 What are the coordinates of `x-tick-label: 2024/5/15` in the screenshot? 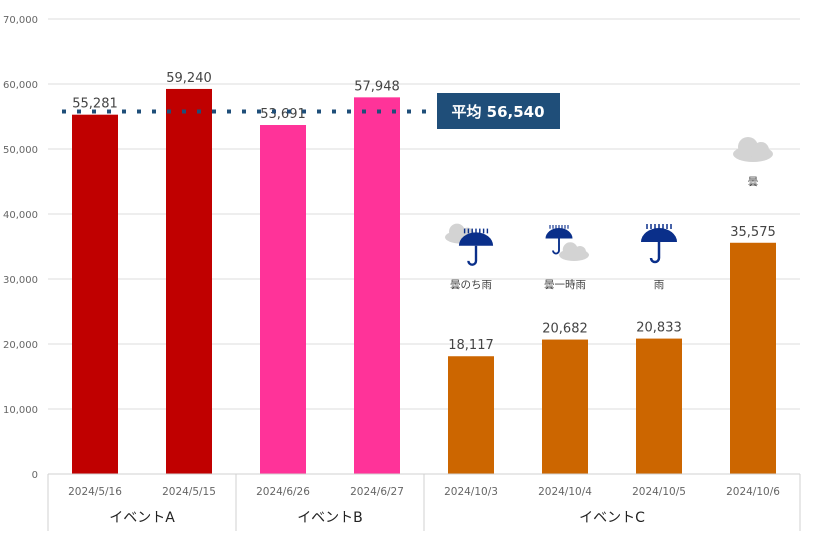 It's located at (189, 492).